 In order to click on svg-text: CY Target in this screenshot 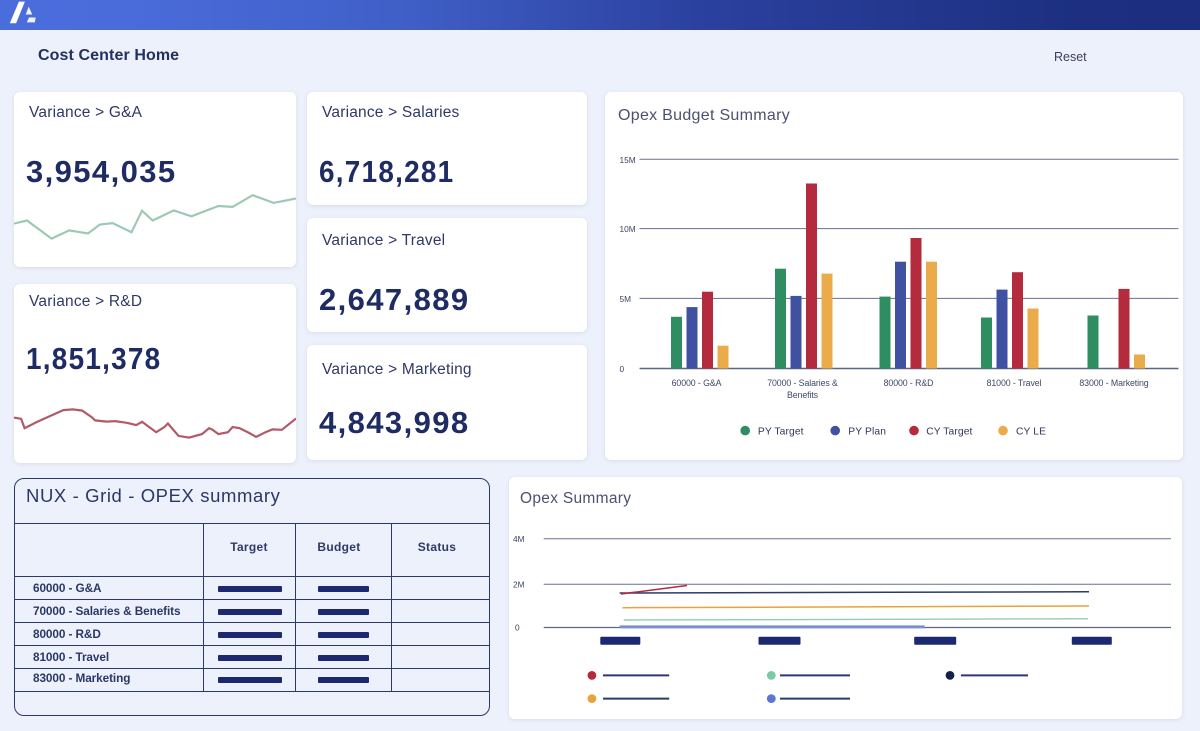, I will do `click(949, 432)`.